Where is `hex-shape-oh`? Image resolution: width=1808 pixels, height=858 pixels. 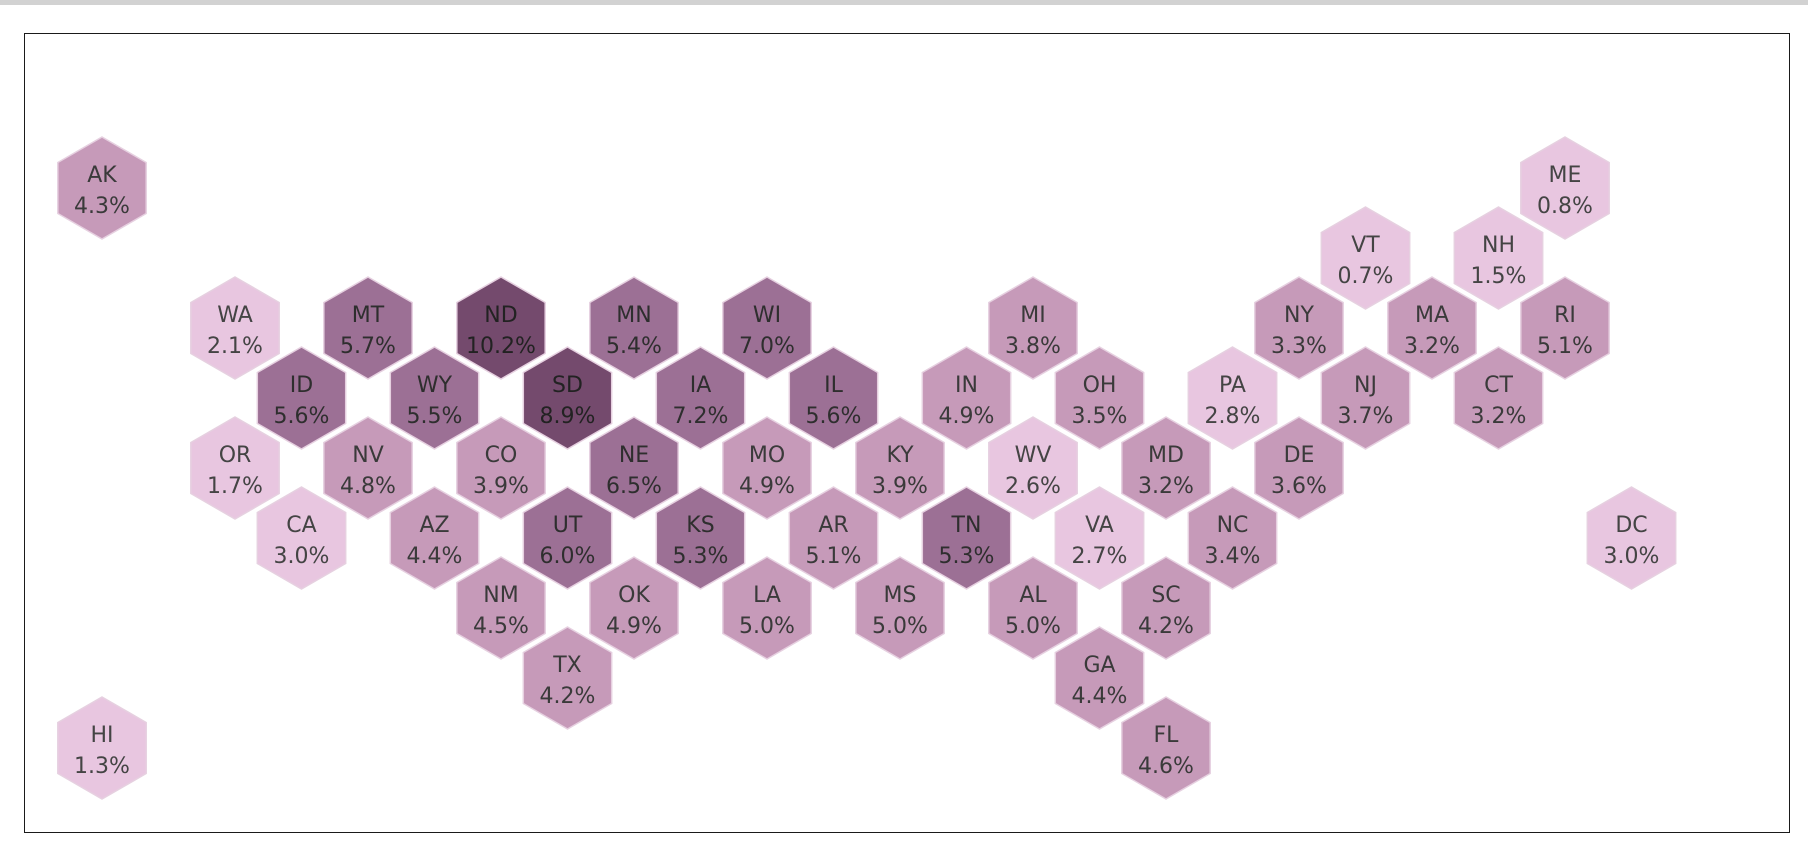
hex-shape-oh is located at coordinates (1099, 398).